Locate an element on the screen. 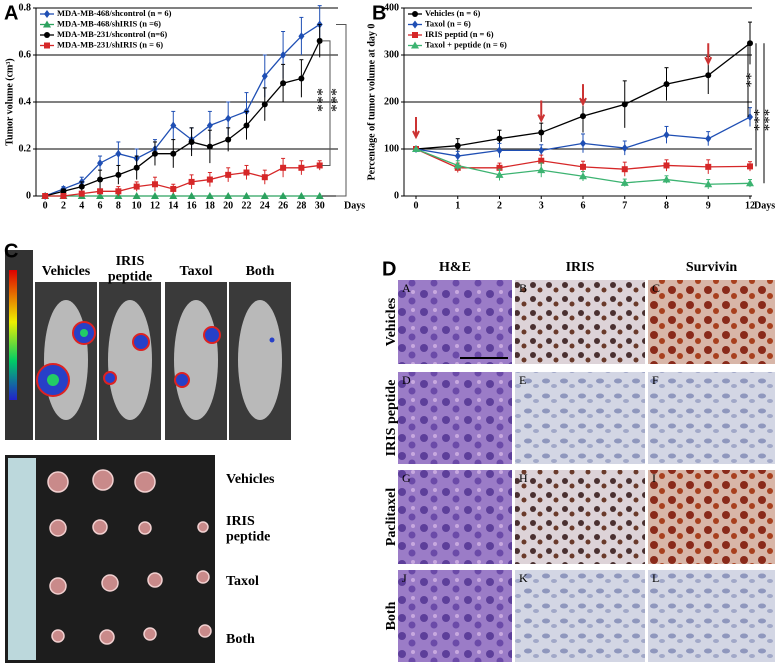  x-tick-label: 10 is located at coordinates (137, 205).